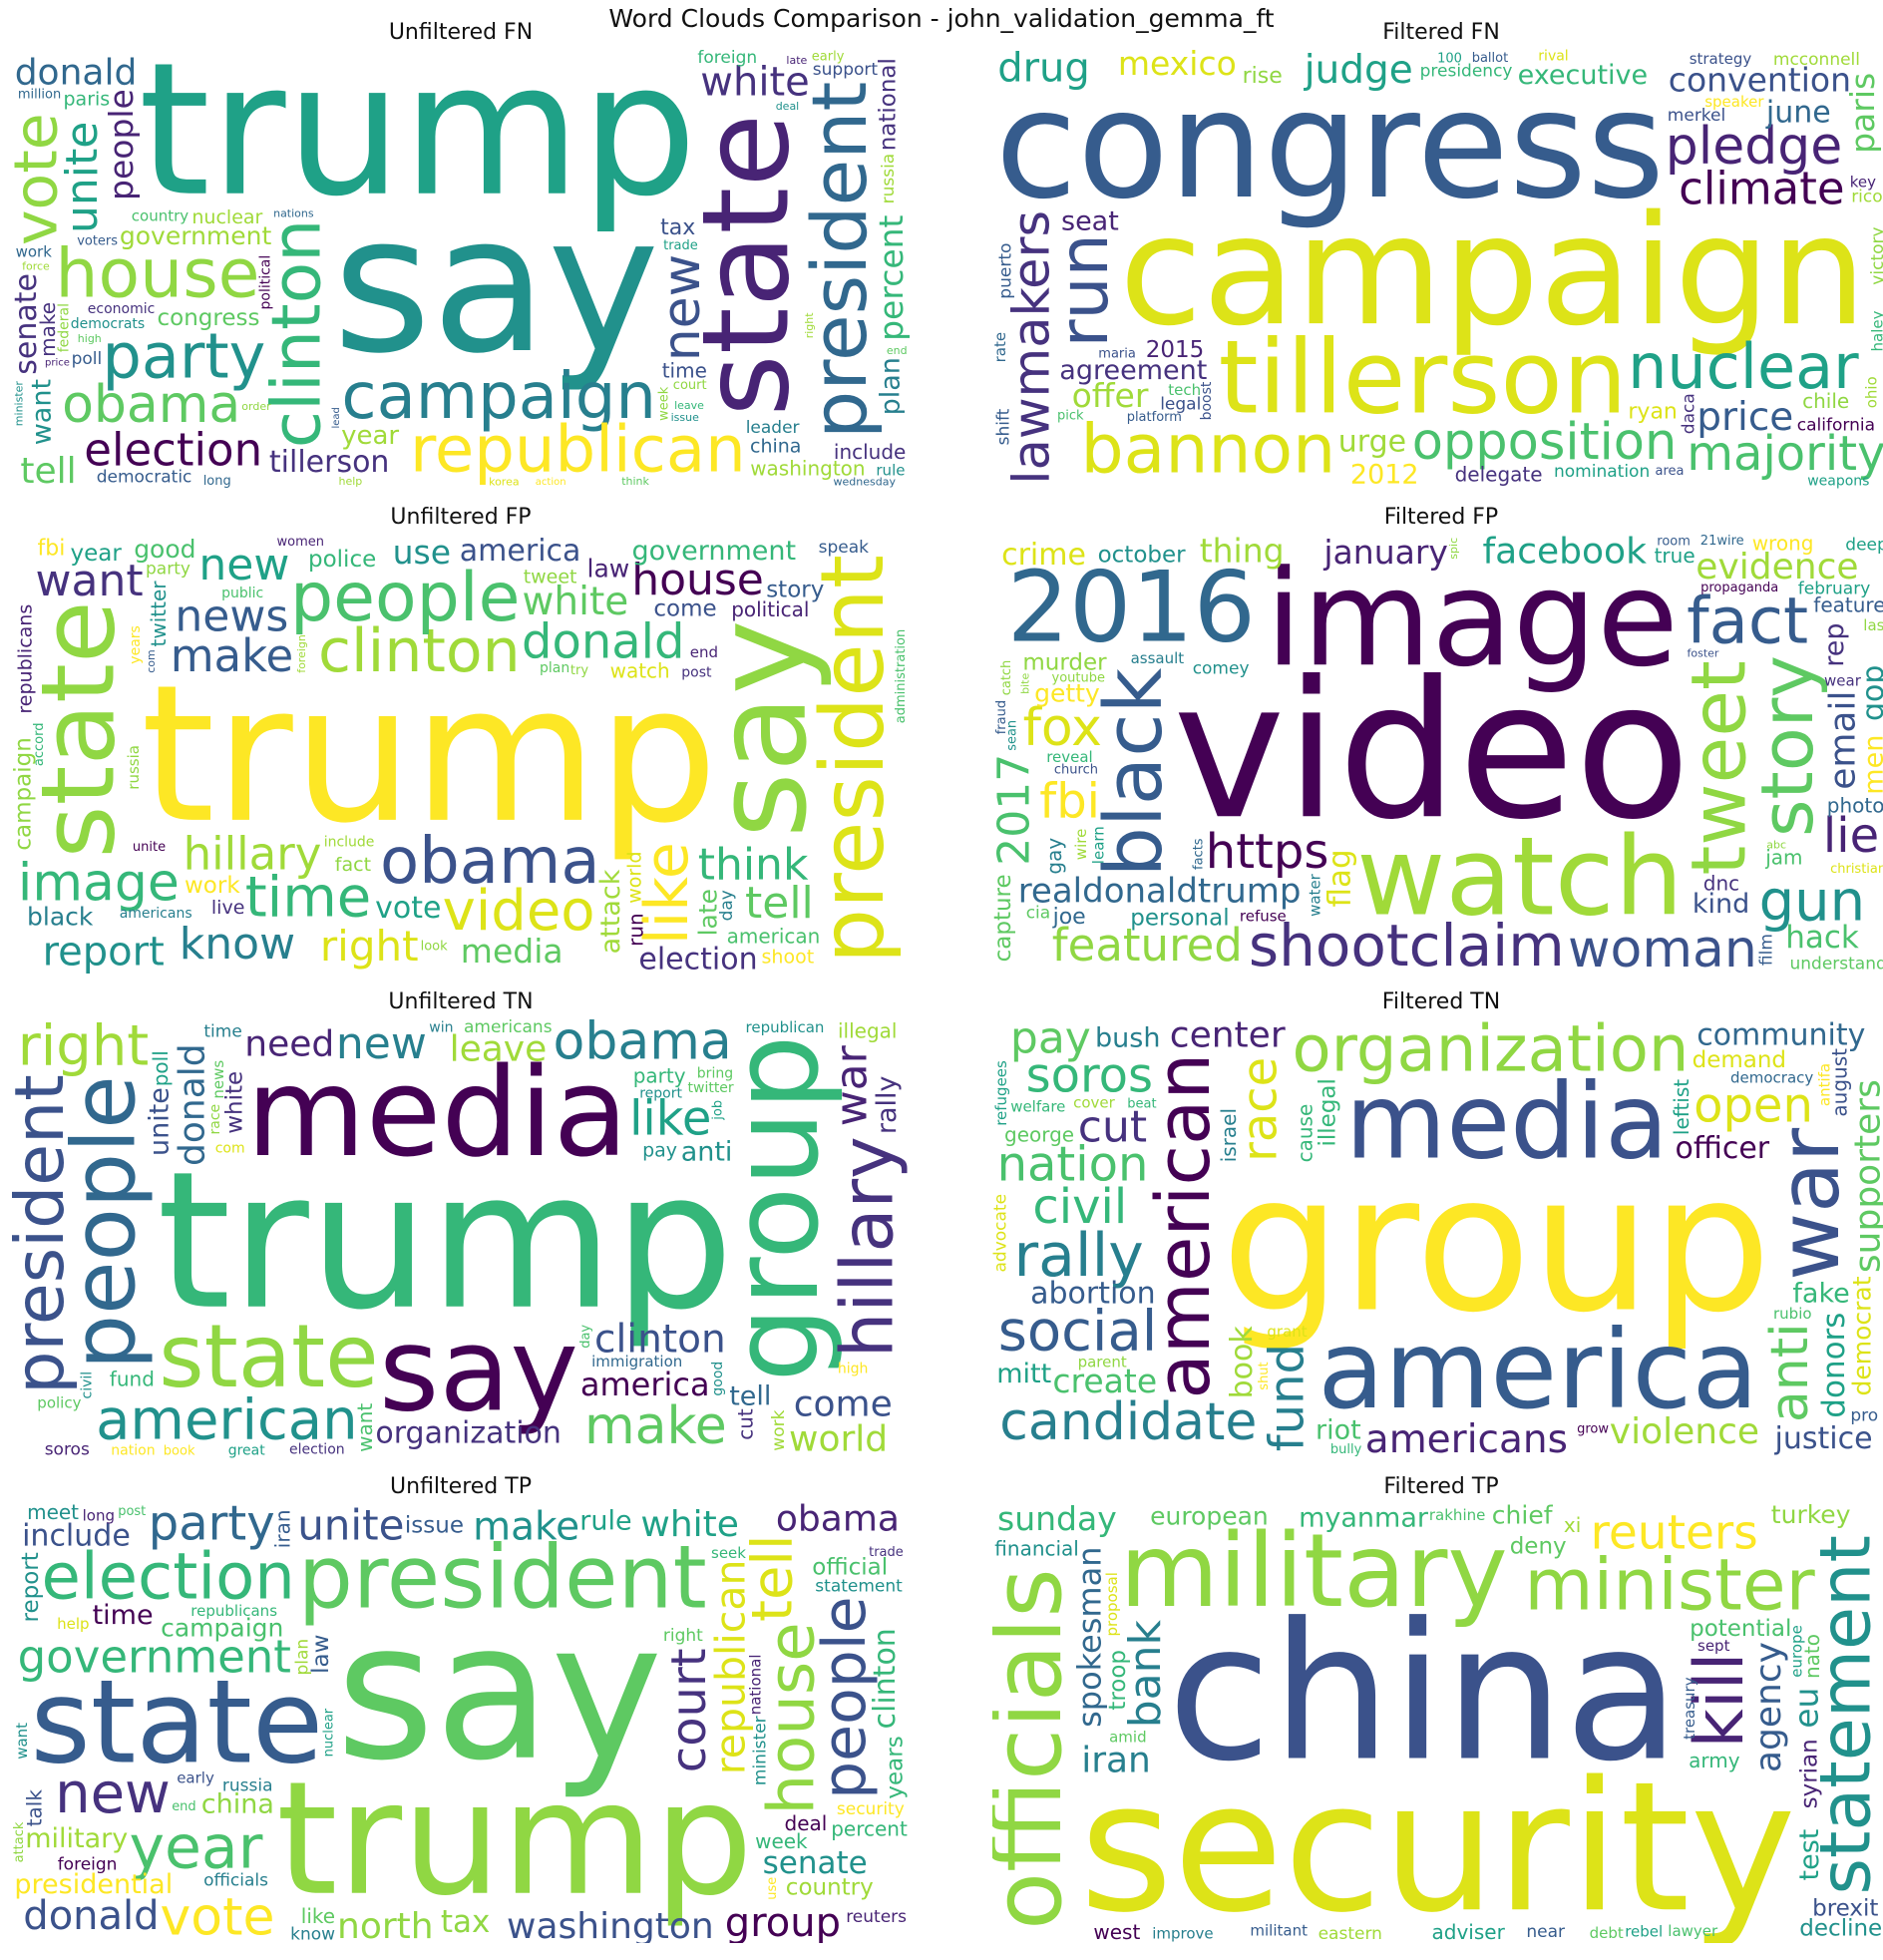 The height and width of the screenshot is (1960, 1883). What do you see at coordinates (215, 1119) in the screenshot?
I see `wordcloud-word: race` at bounding box center [215, 1119].